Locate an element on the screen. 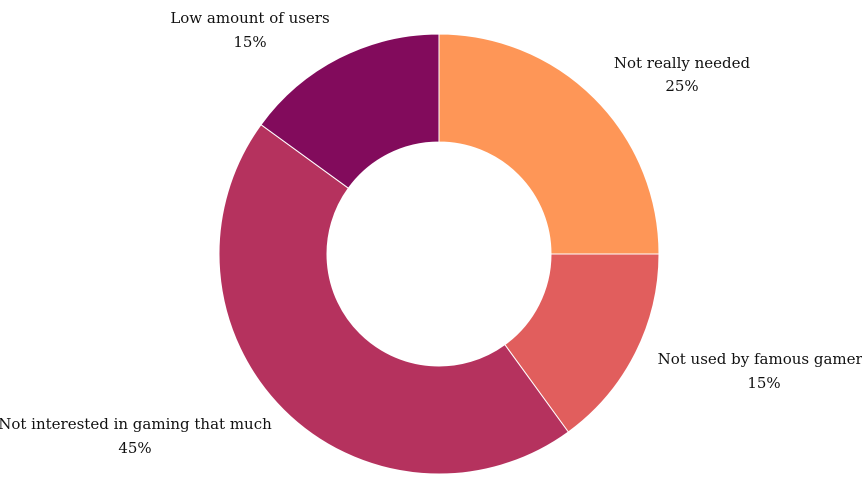 The image size is (862, 478). slice-label-not-used-by-famous-gamers: Not used by famous gamers is located at coordinates (760, 359).